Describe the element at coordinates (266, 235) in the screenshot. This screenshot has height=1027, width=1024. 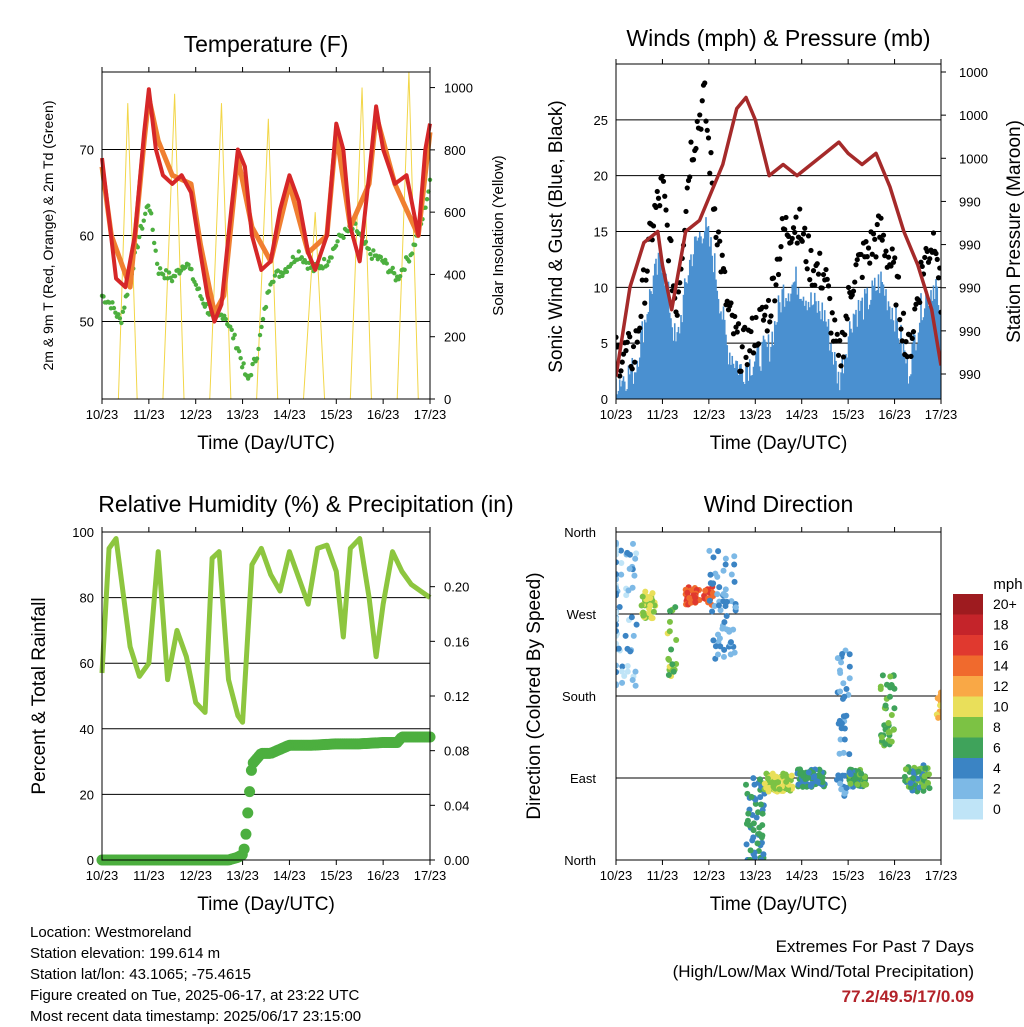
I see `solar-series` at that location.